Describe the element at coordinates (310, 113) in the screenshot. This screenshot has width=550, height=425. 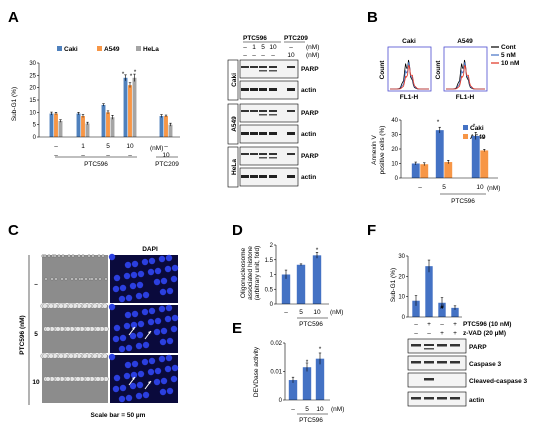
I see `blot-band-label: PARP` at that location.